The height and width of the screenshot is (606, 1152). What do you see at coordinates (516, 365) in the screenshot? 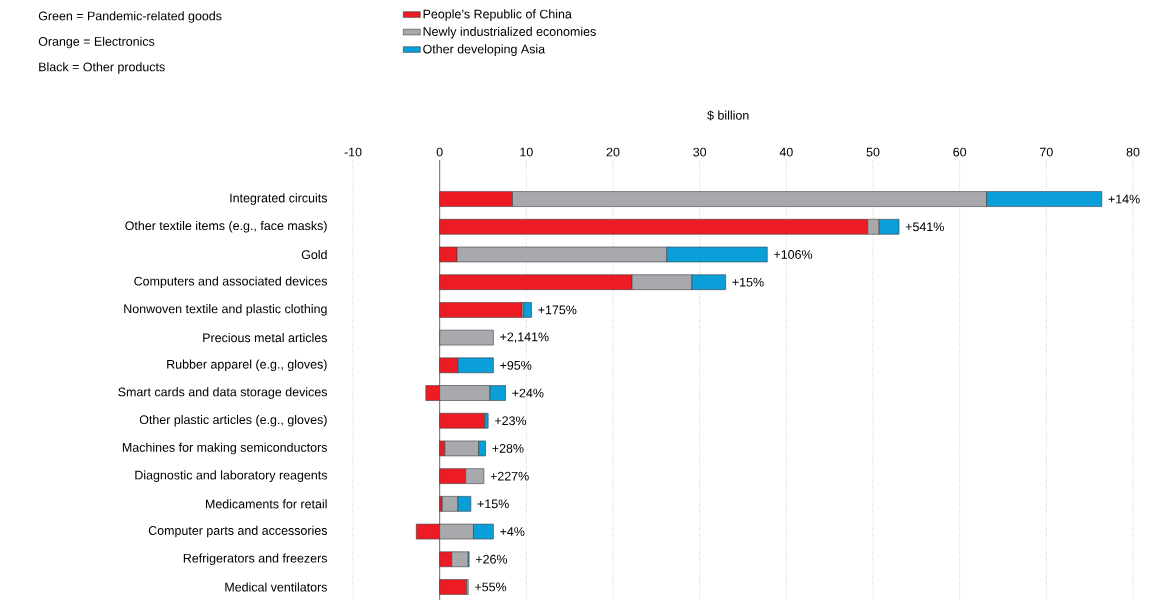
I see `annotation: +95%` at bounding box center [516, 365].